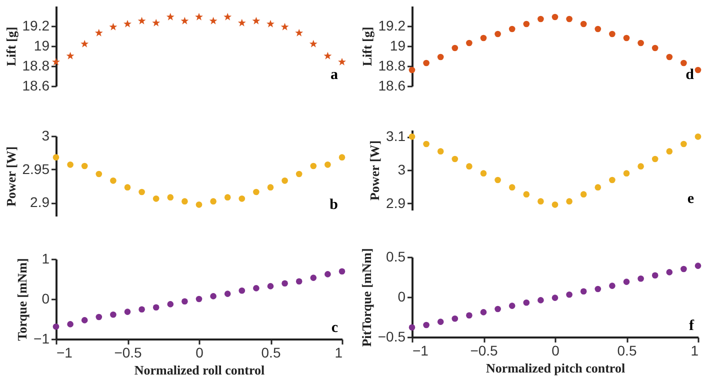 The height and width of the screenshot is (380, 708). Describe the element at coordinates (690, 199) in the screenshot. I see `annotation: e` at that location.